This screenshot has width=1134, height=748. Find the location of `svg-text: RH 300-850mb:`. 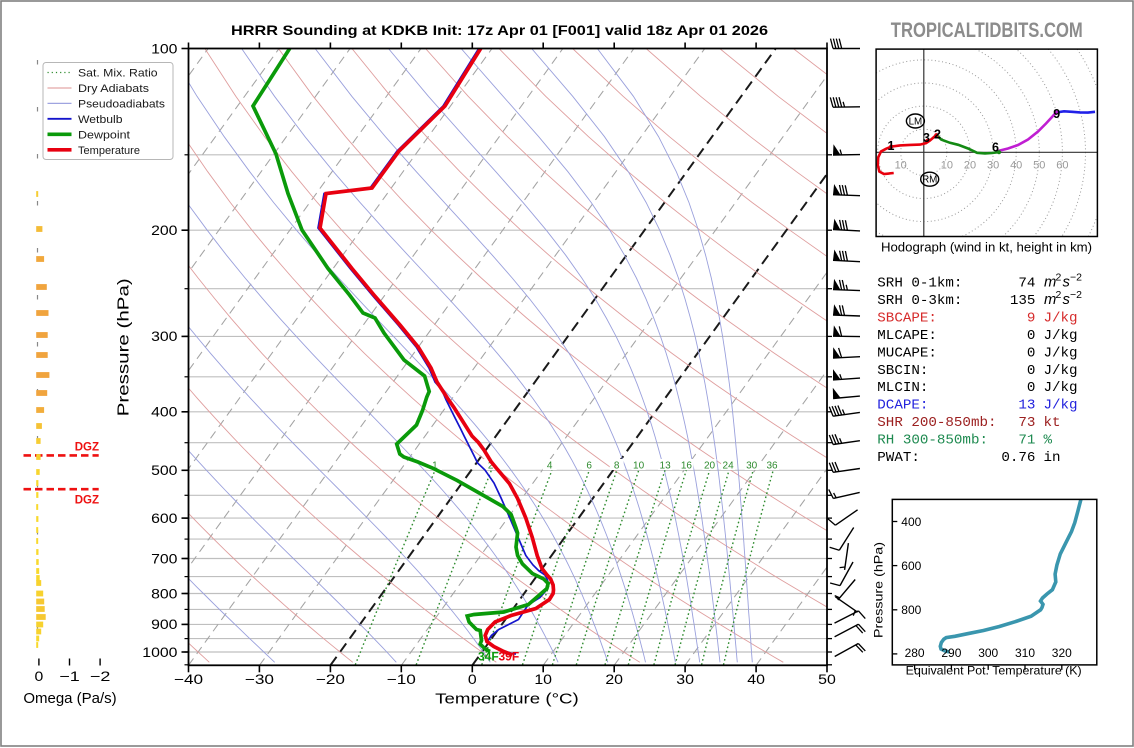

svg-text: RH 300-850mb: is located at coordinates (932, 441).